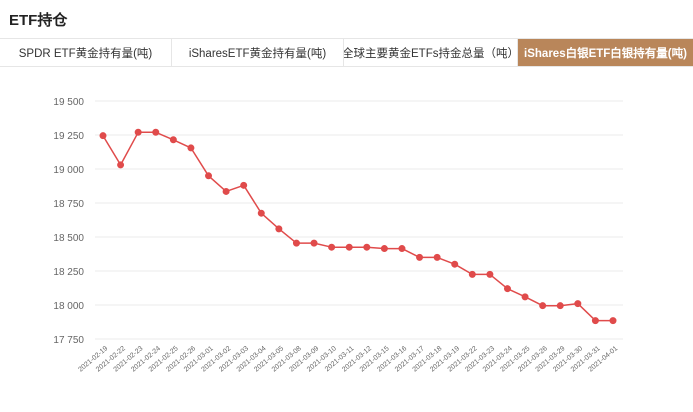 This screenshot has height=412, width=693. I want to click on y-tick-label: 18 500, so click(68, 238).